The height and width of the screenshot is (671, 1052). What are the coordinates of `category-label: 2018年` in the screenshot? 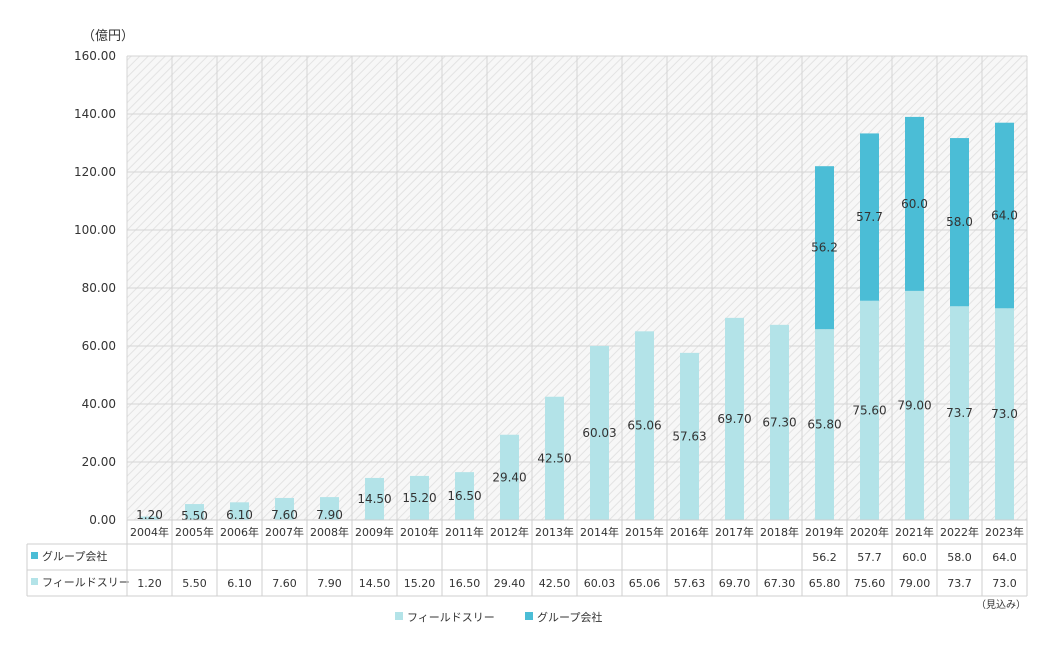 It's located at (779, 532).